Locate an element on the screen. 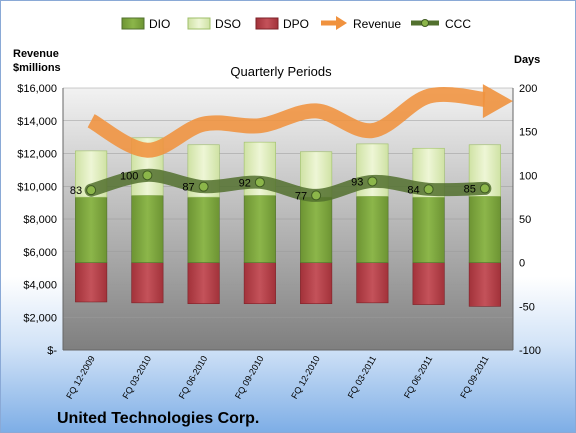 This screenshot has width=576, height=433. right-axis-ticks: 200 150 100 50 0 -50 -100 is located at coordinates (530, 220).